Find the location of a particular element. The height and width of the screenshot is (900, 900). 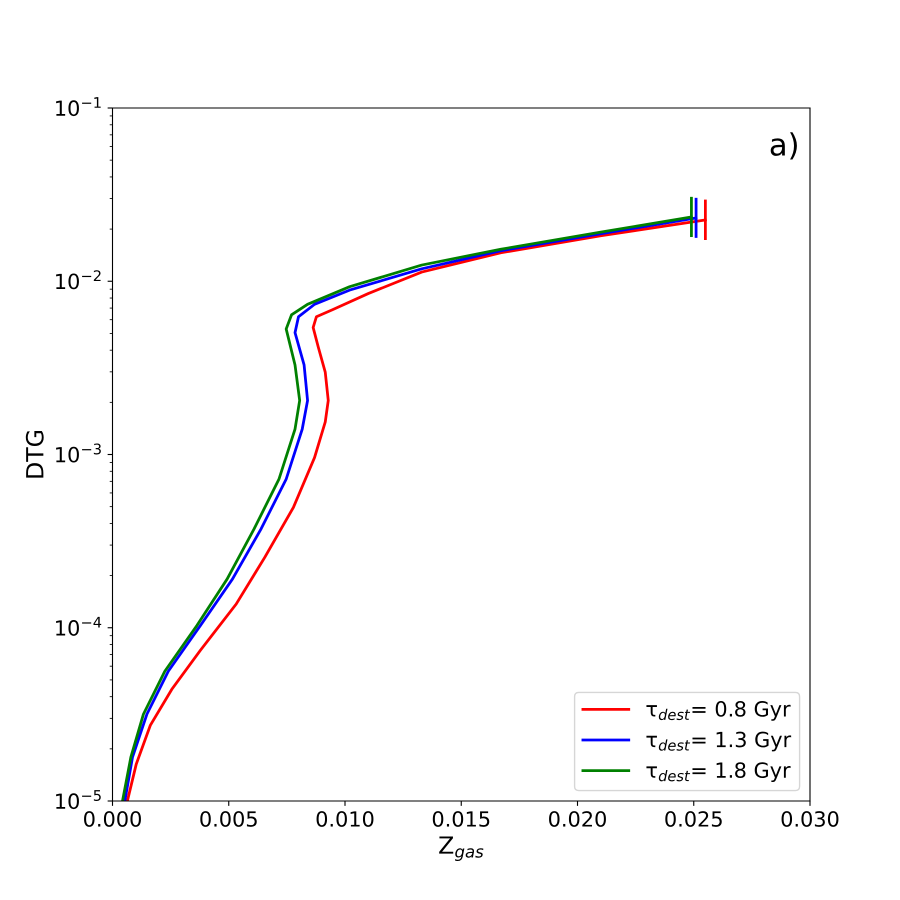

y-axis-title: DTG is located at coordinates (35, 454).